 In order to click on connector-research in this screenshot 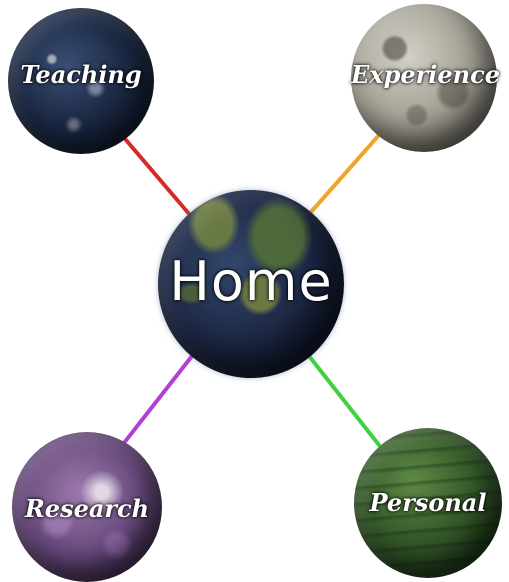, I will do `click(158, 399)`.